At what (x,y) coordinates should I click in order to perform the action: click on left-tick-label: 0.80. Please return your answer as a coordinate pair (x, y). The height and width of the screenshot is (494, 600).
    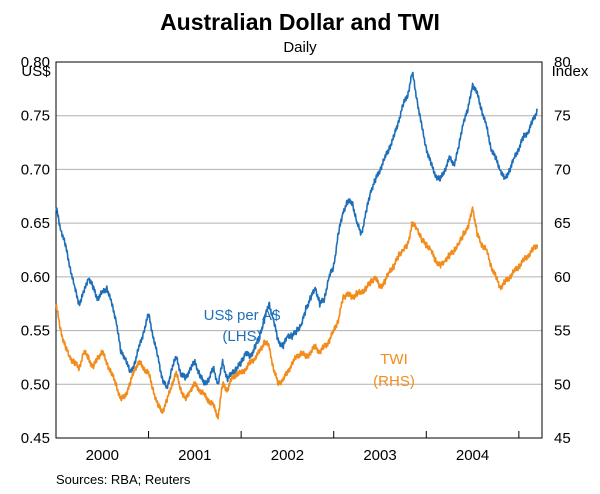
    Looking at the image, I should click on (35, 62).